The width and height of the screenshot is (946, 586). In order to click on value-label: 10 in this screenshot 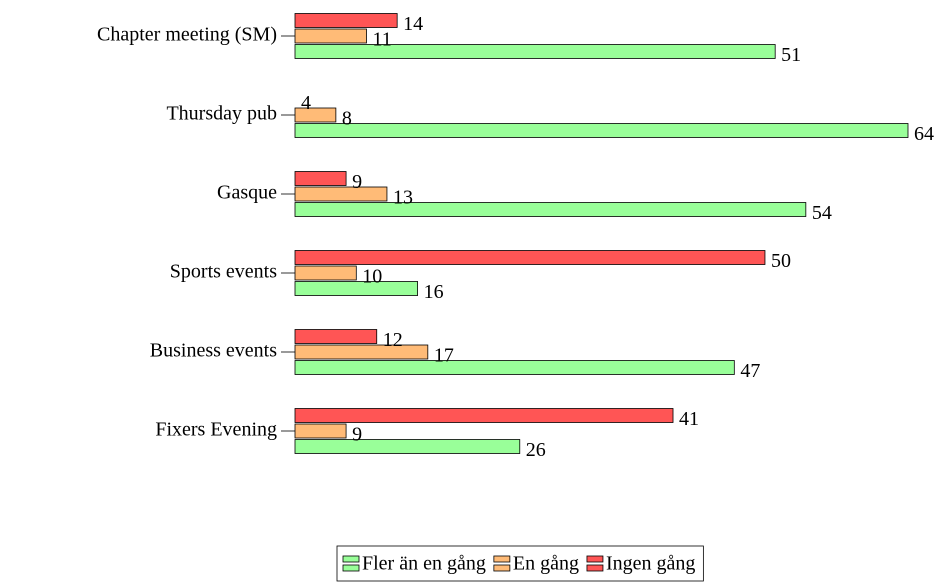, I will do `click(372, 277)`.